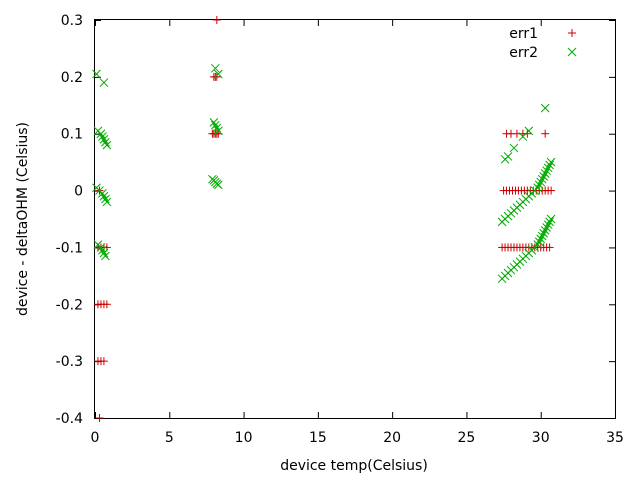  I want to click on y-tick-label: -0.2, so click(69, 305).